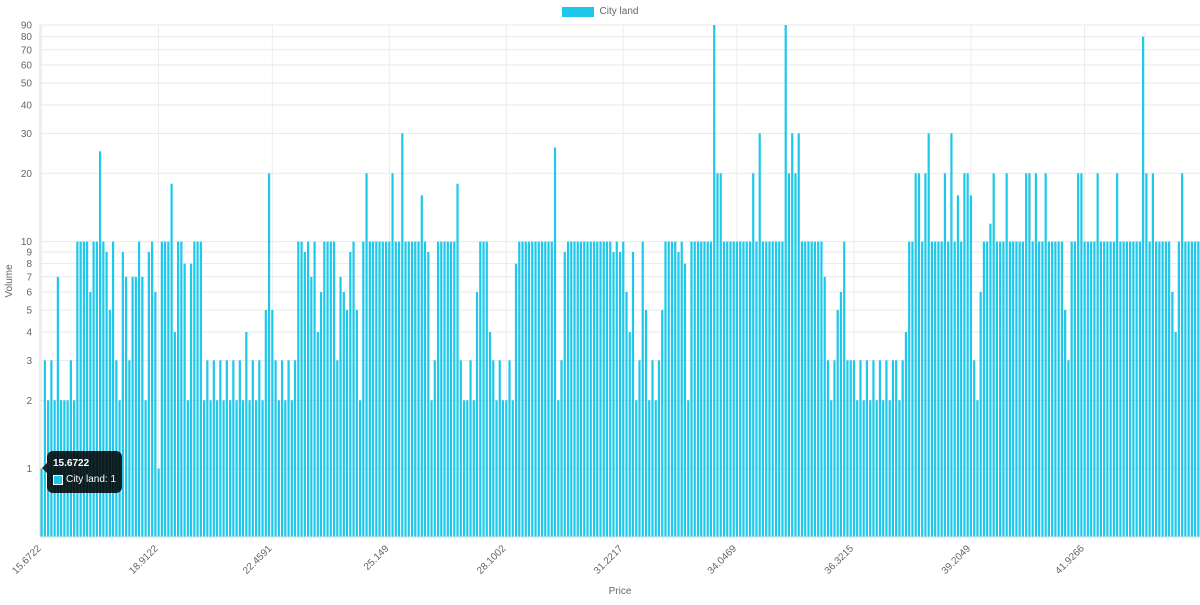 This screenshot has height=605, width=1200. Describe the element at coordinates (1070, 560) in the screenshot. I see `x-tick-label: 41.9266` at that location.